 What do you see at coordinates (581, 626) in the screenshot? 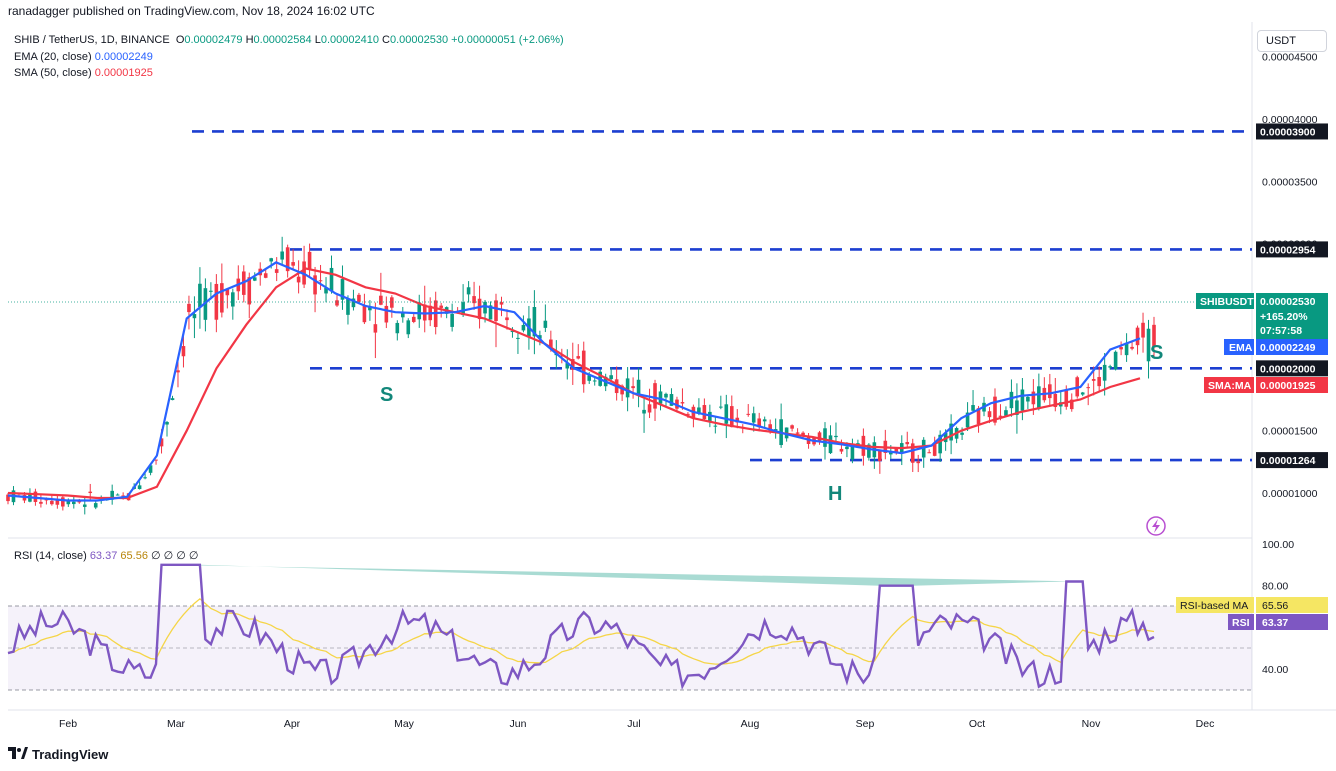
I see `rsi-line` at bounding box center [581, 626].